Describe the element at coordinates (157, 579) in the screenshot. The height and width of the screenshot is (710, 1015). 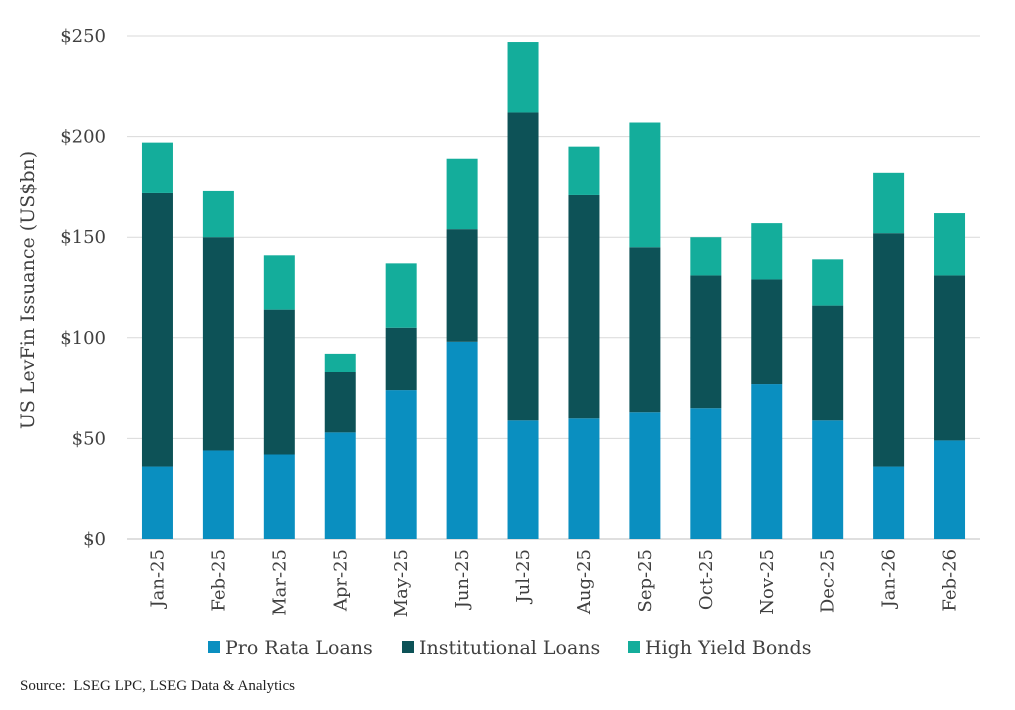
I see `x-tick-label: Jan-25` at that location.